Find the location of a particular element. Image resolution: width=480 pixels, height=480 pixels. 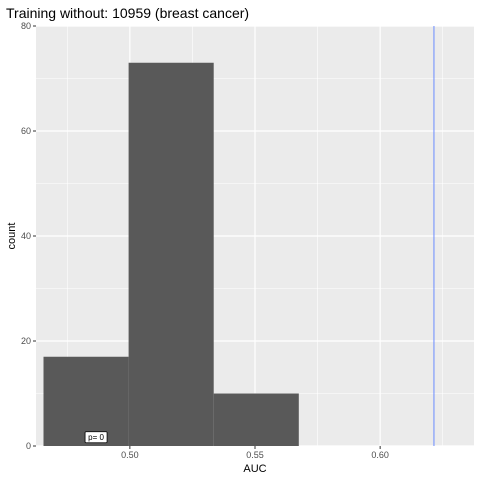

x-tick-label: 0.60 is located at coordinates (380, 455).